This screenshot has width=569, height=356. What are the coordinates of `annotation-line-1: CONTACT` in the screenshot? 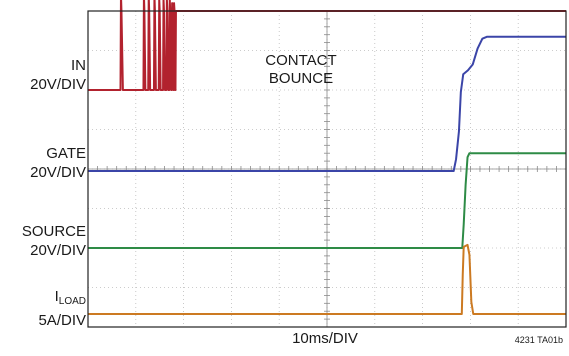 It's located at (301, 60).